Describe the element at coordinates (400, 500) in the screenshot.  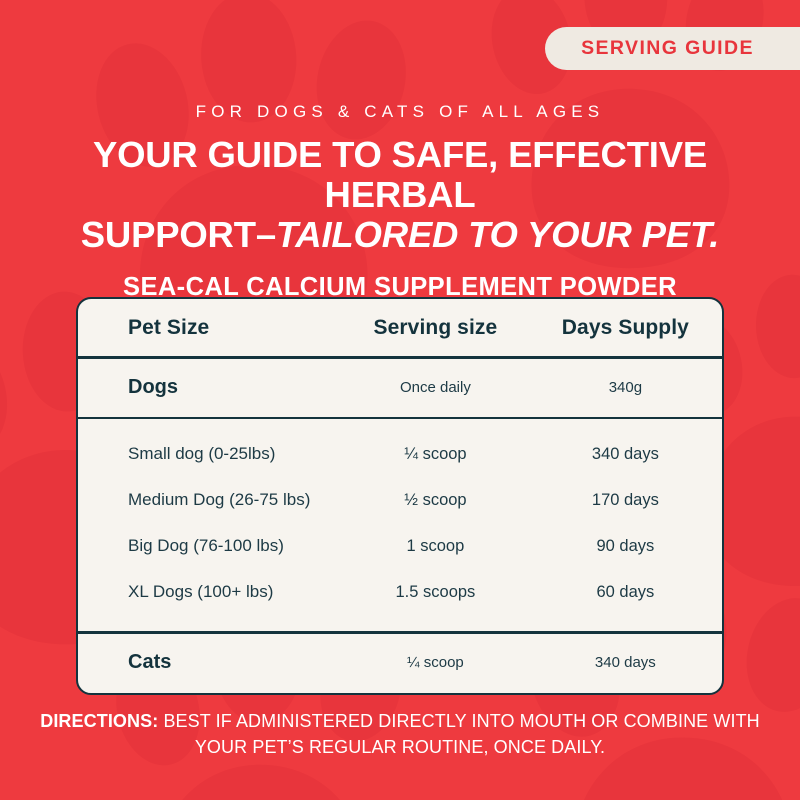
I see `table-row: Medium Dog (26-75 lbs) ½ scoop 170 days` at that location.